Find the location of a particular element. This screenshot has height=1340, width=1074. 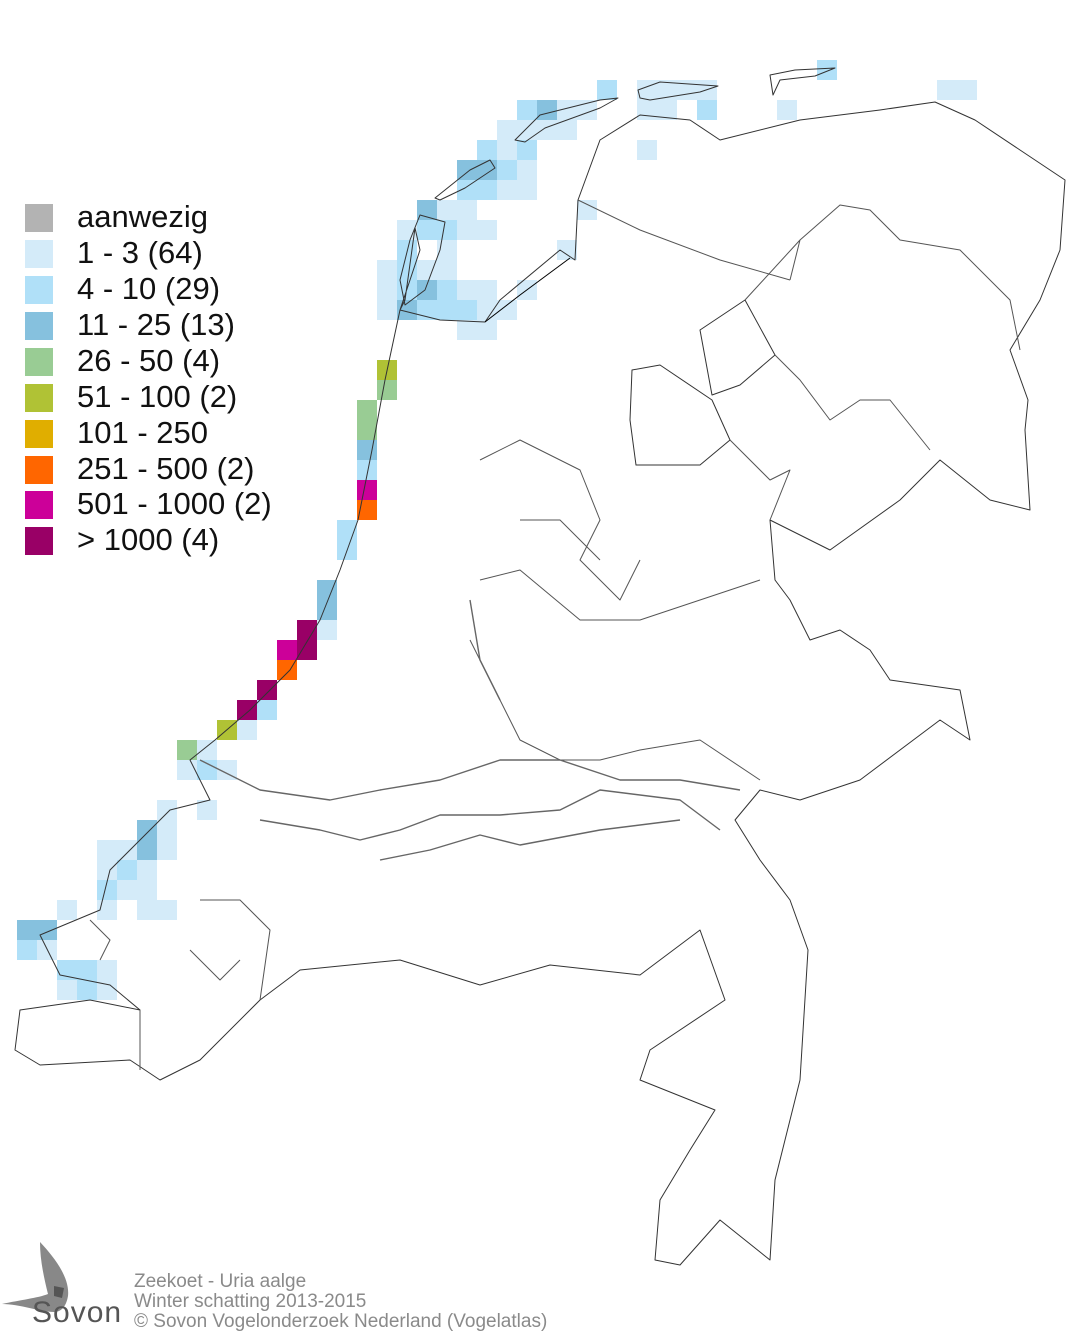

legend-label: 101 - 250 is located at coordinates (142, 432).